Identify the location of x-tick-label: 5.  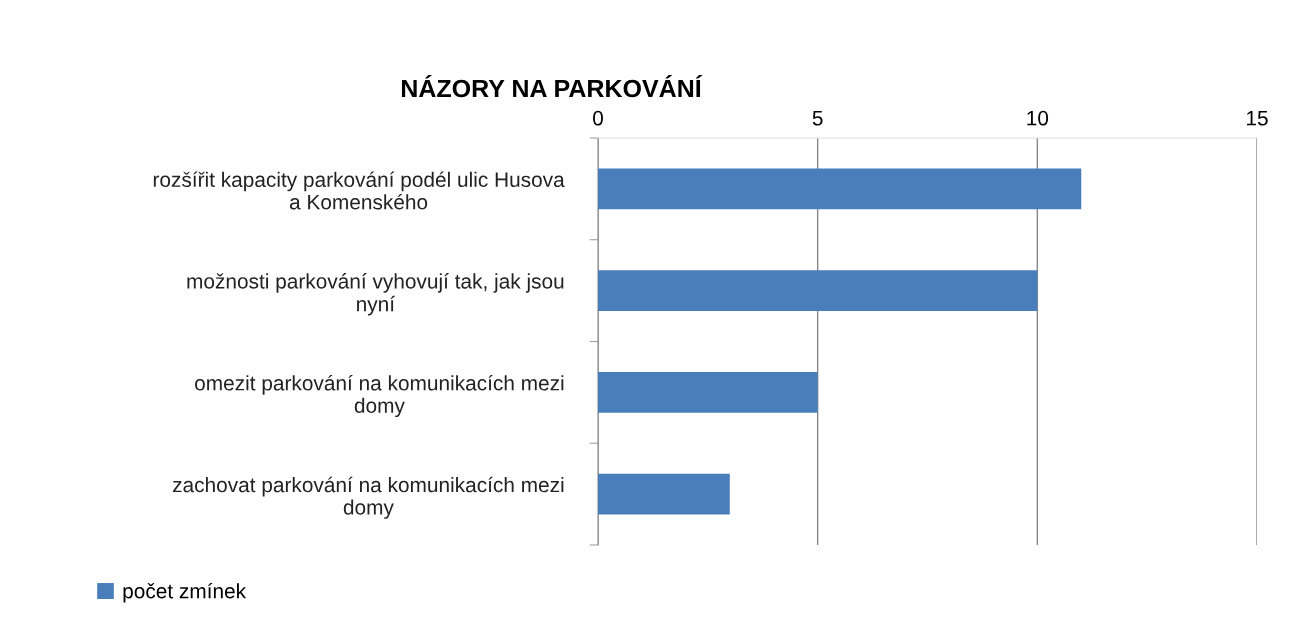
(817, 118).